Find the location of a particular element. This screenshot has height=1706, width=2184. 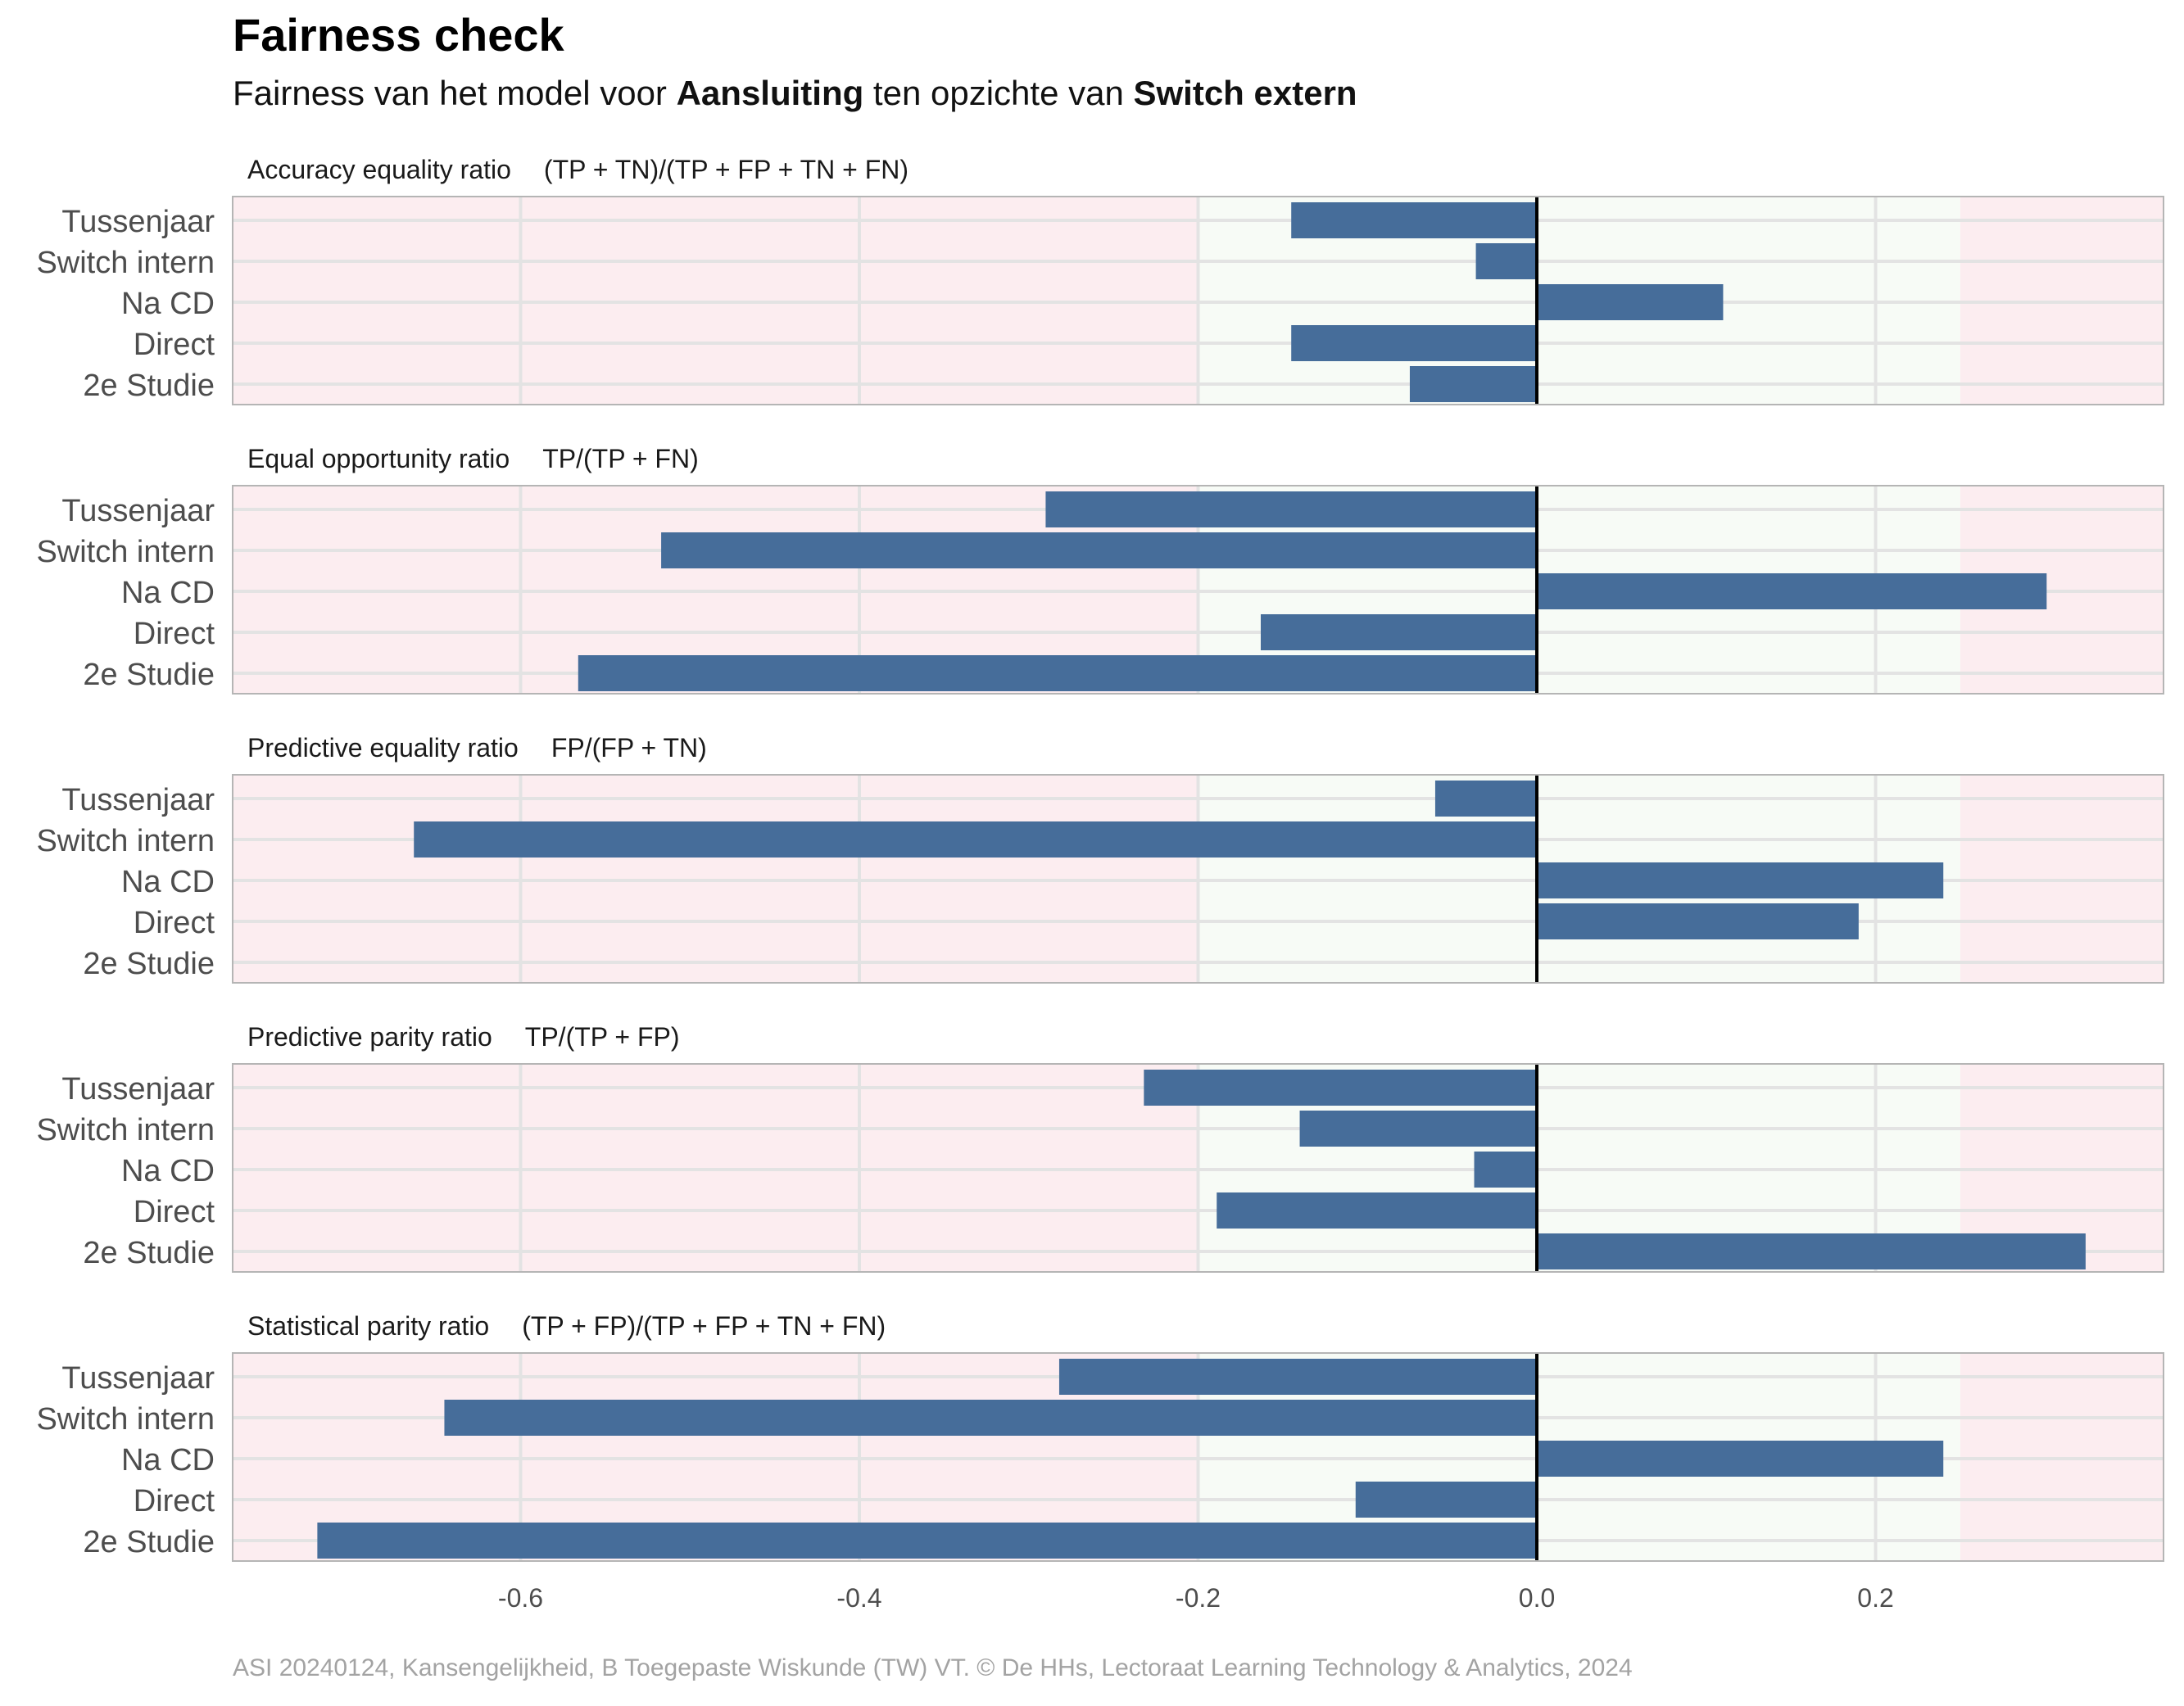

panel-formula: TP/(TP + FN) is located at coordinates (620, 458).